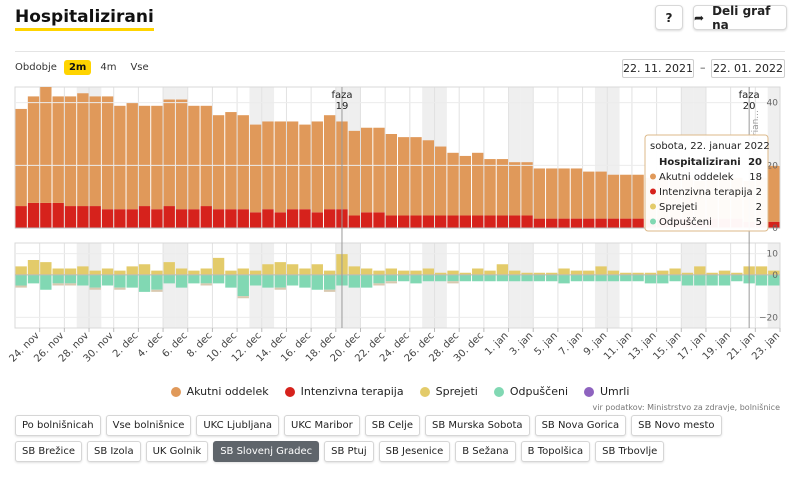  Describe the element at coordinates (755, 177) in the screenshot. I see `tooltip-value: 18` at that location.